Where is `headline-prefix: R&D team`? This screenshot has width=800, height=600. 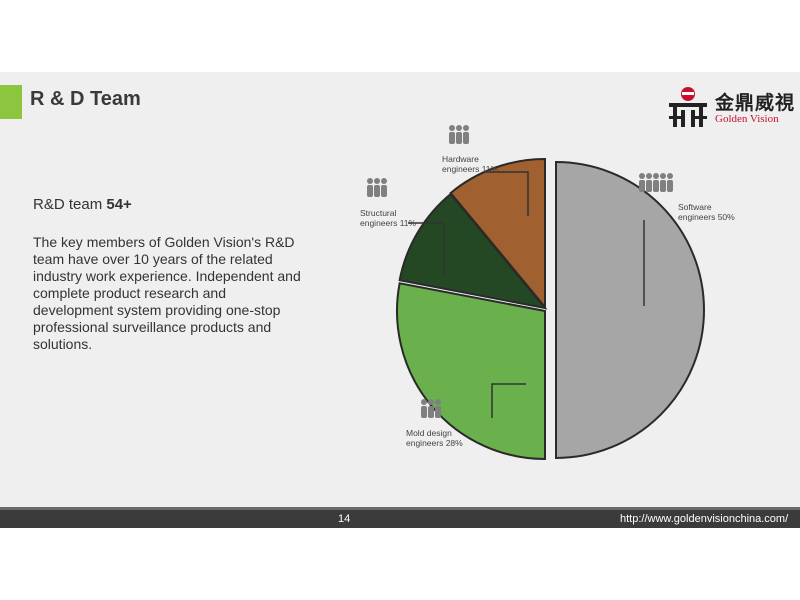 headline-prefix: R&D team is located at coordinates (70, 204).